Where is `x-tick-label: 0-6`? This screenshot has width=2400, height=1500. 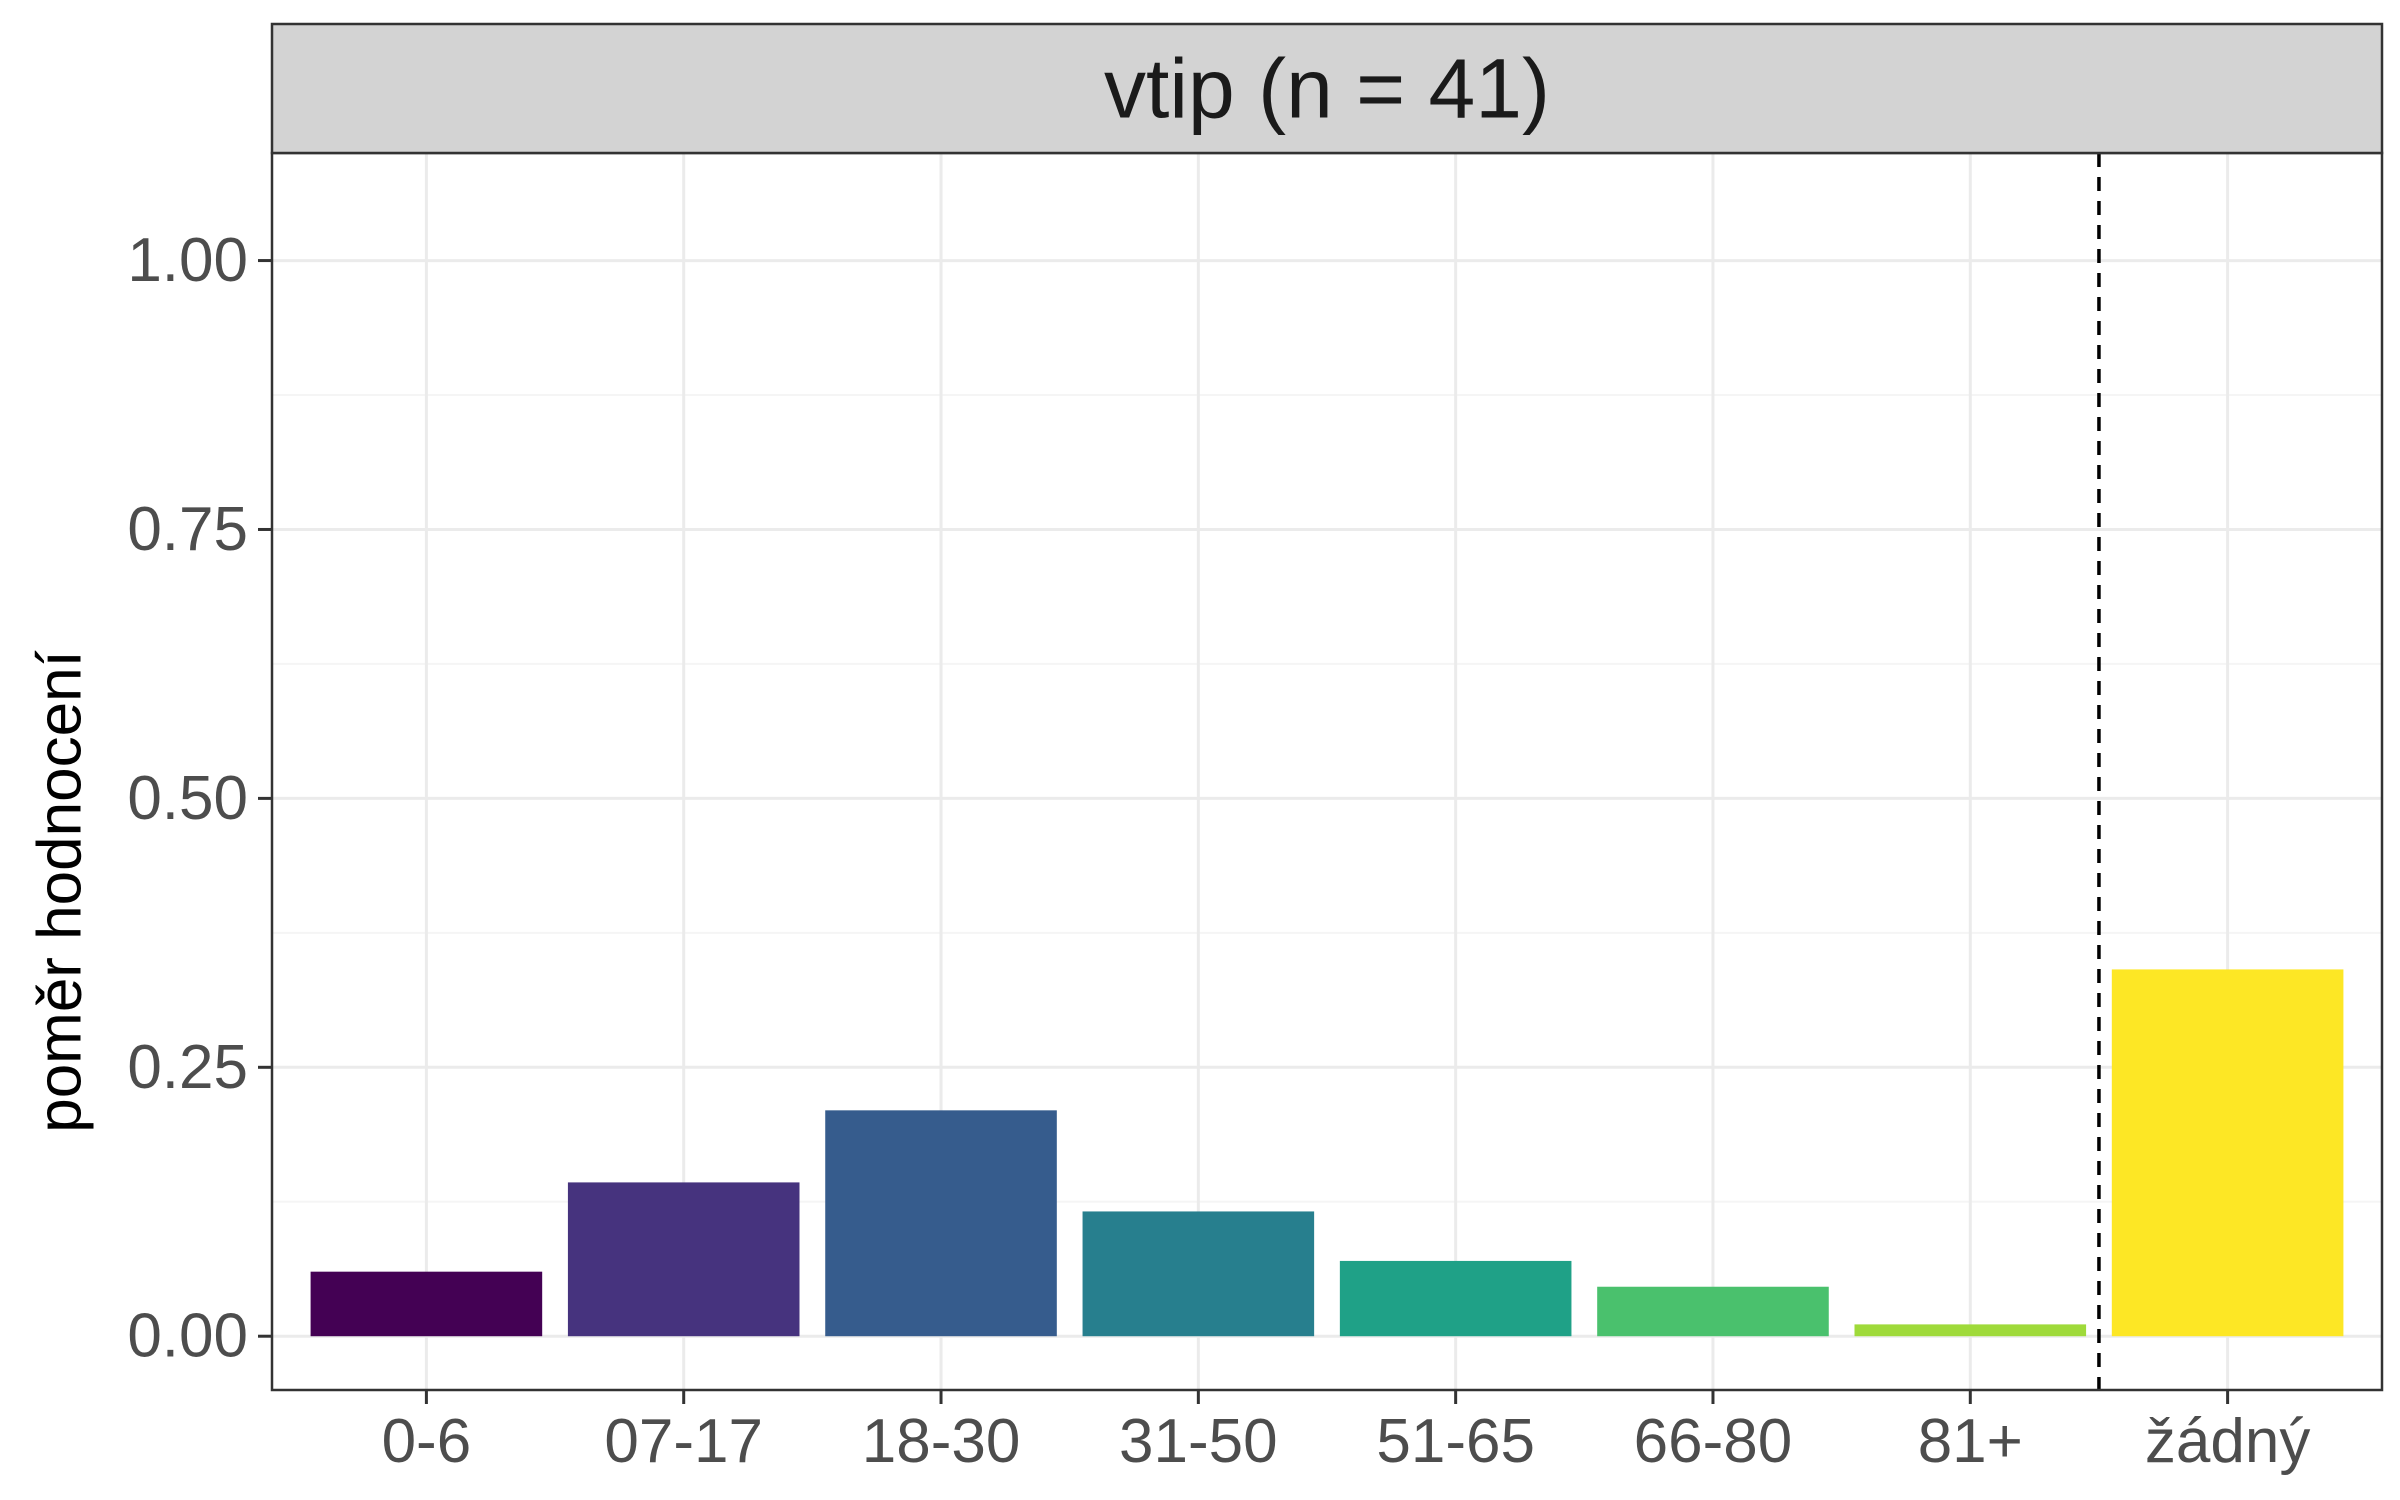 x-tick-label: 0-6 is located at coordinates (427, 1441).